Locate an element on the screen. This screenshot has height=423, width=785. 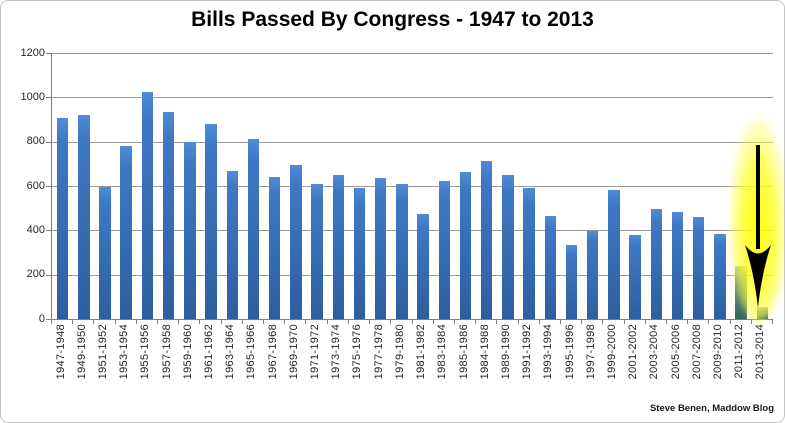
x-axis-label: 1999-2000 is located at coordinates (611, 352).